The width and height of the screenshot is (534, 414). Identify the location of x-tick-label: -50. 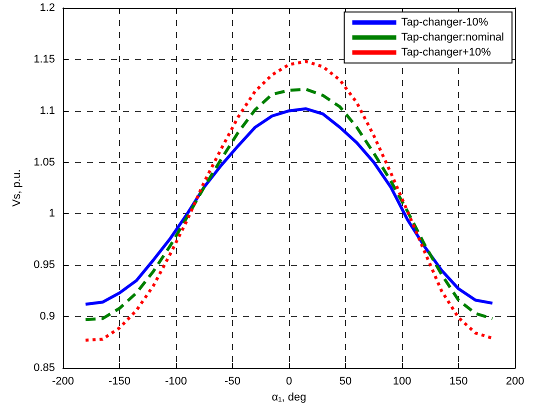
(232, 382).